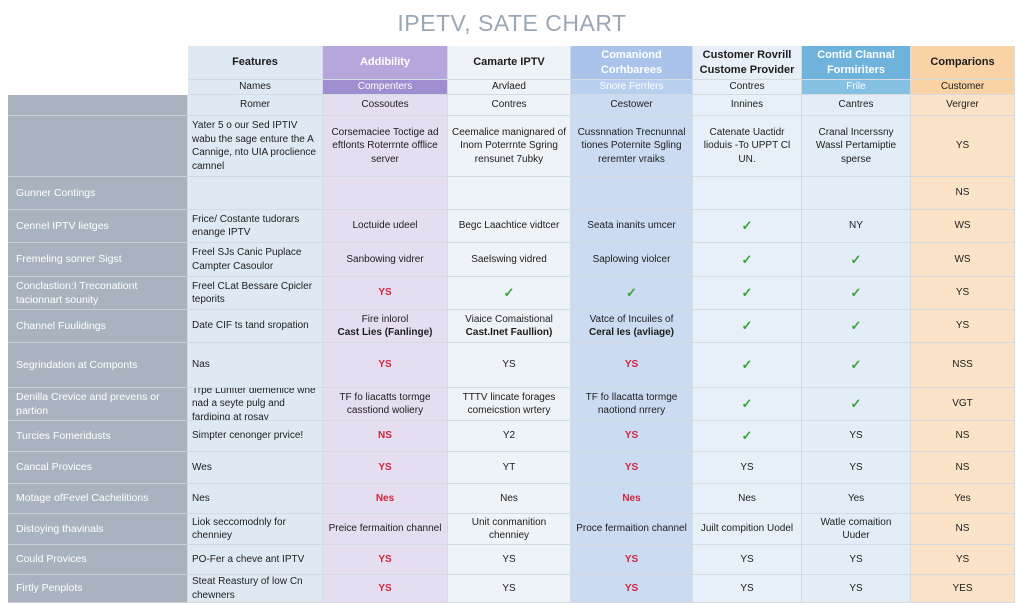 Image resolution: width=1024 pixels, height=603 pixels. I want to click on table-cell: WS, so click(963, 226).